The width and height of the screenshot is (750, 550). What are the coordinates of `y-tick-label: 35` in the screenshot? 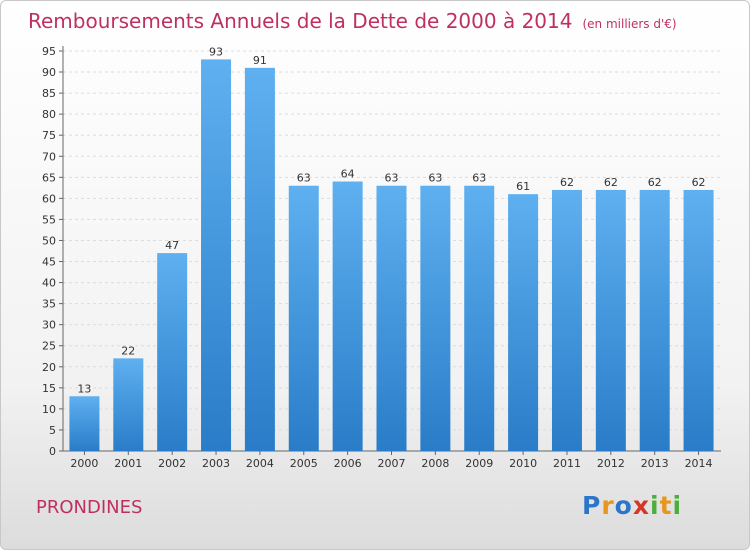 It's located at (49, 304).